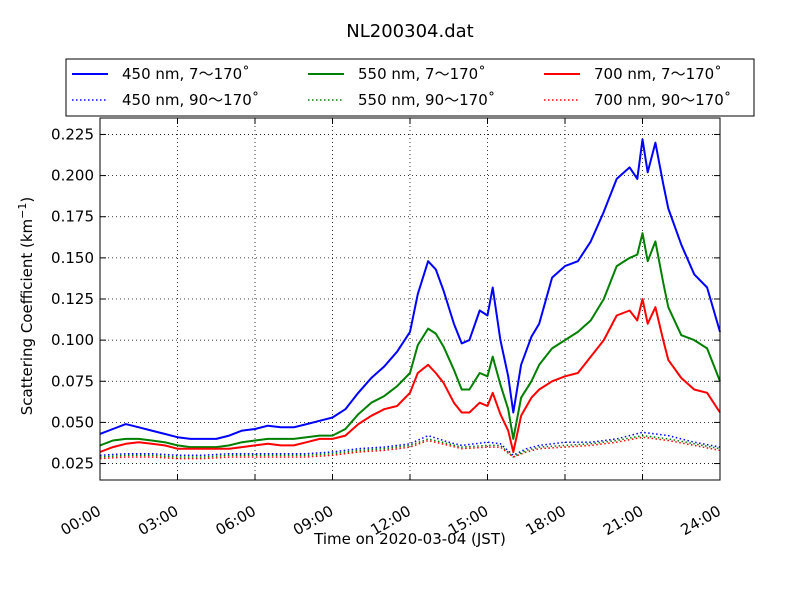  What do you see at coordinates (422, 74) in the screenshot?
I see `legend-label-2: 550 nm, 7～170˚` at bounding box center [422, 74].